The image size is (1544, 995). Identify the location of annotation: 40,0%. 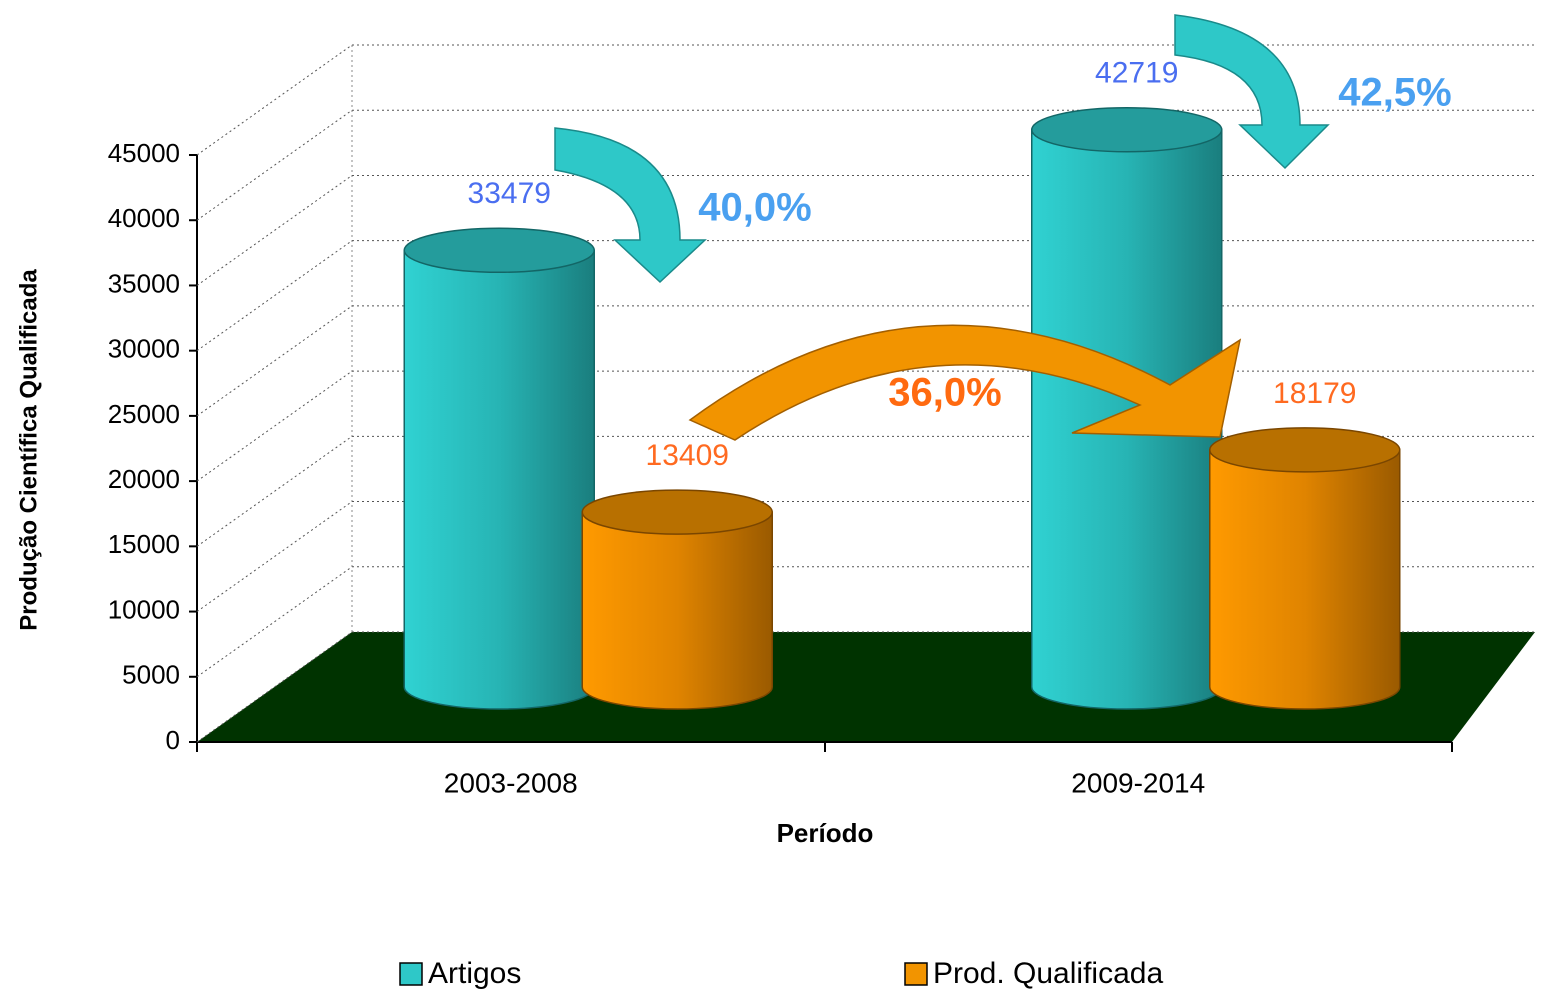
(754, 208).